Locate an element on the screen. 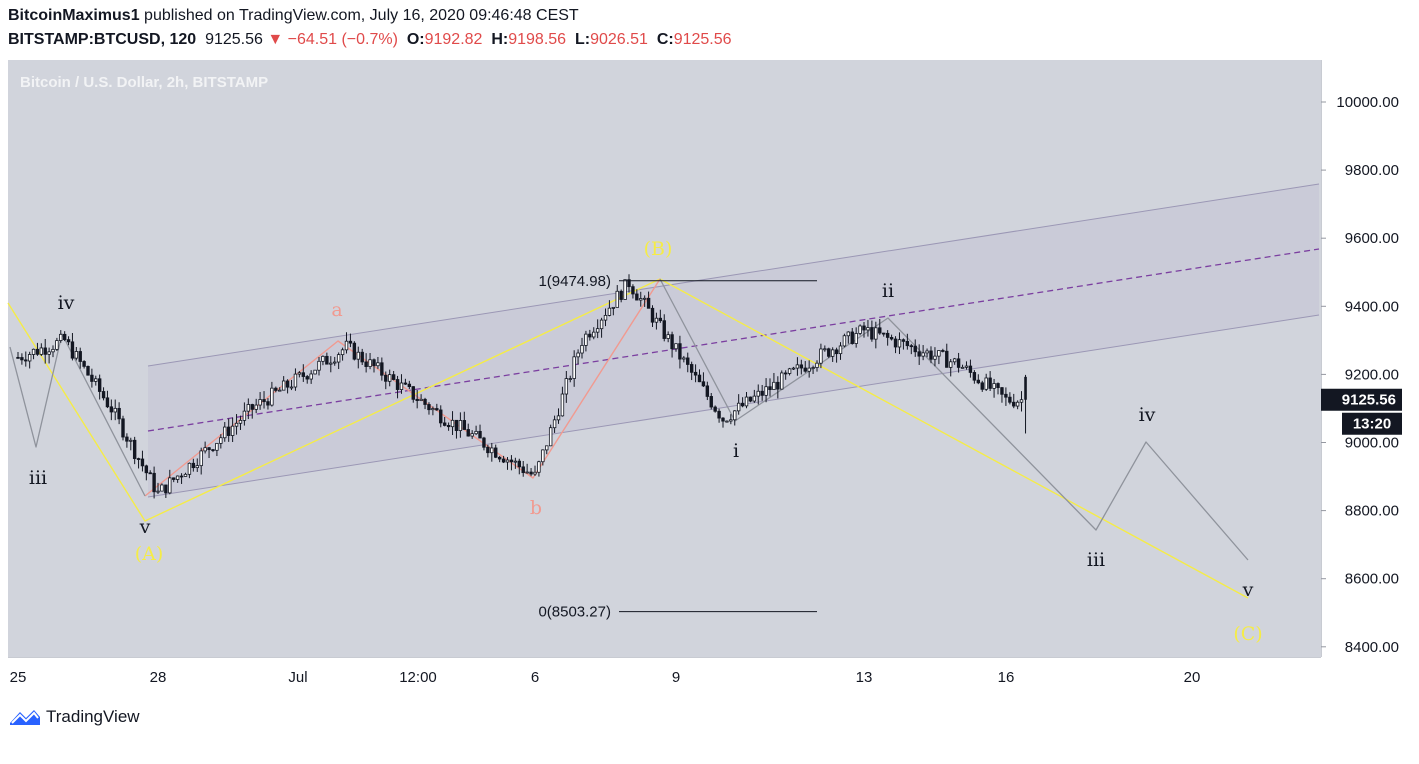  price-badges-layer: 9125.56 13:20 is located at coordinates (1361, 411).